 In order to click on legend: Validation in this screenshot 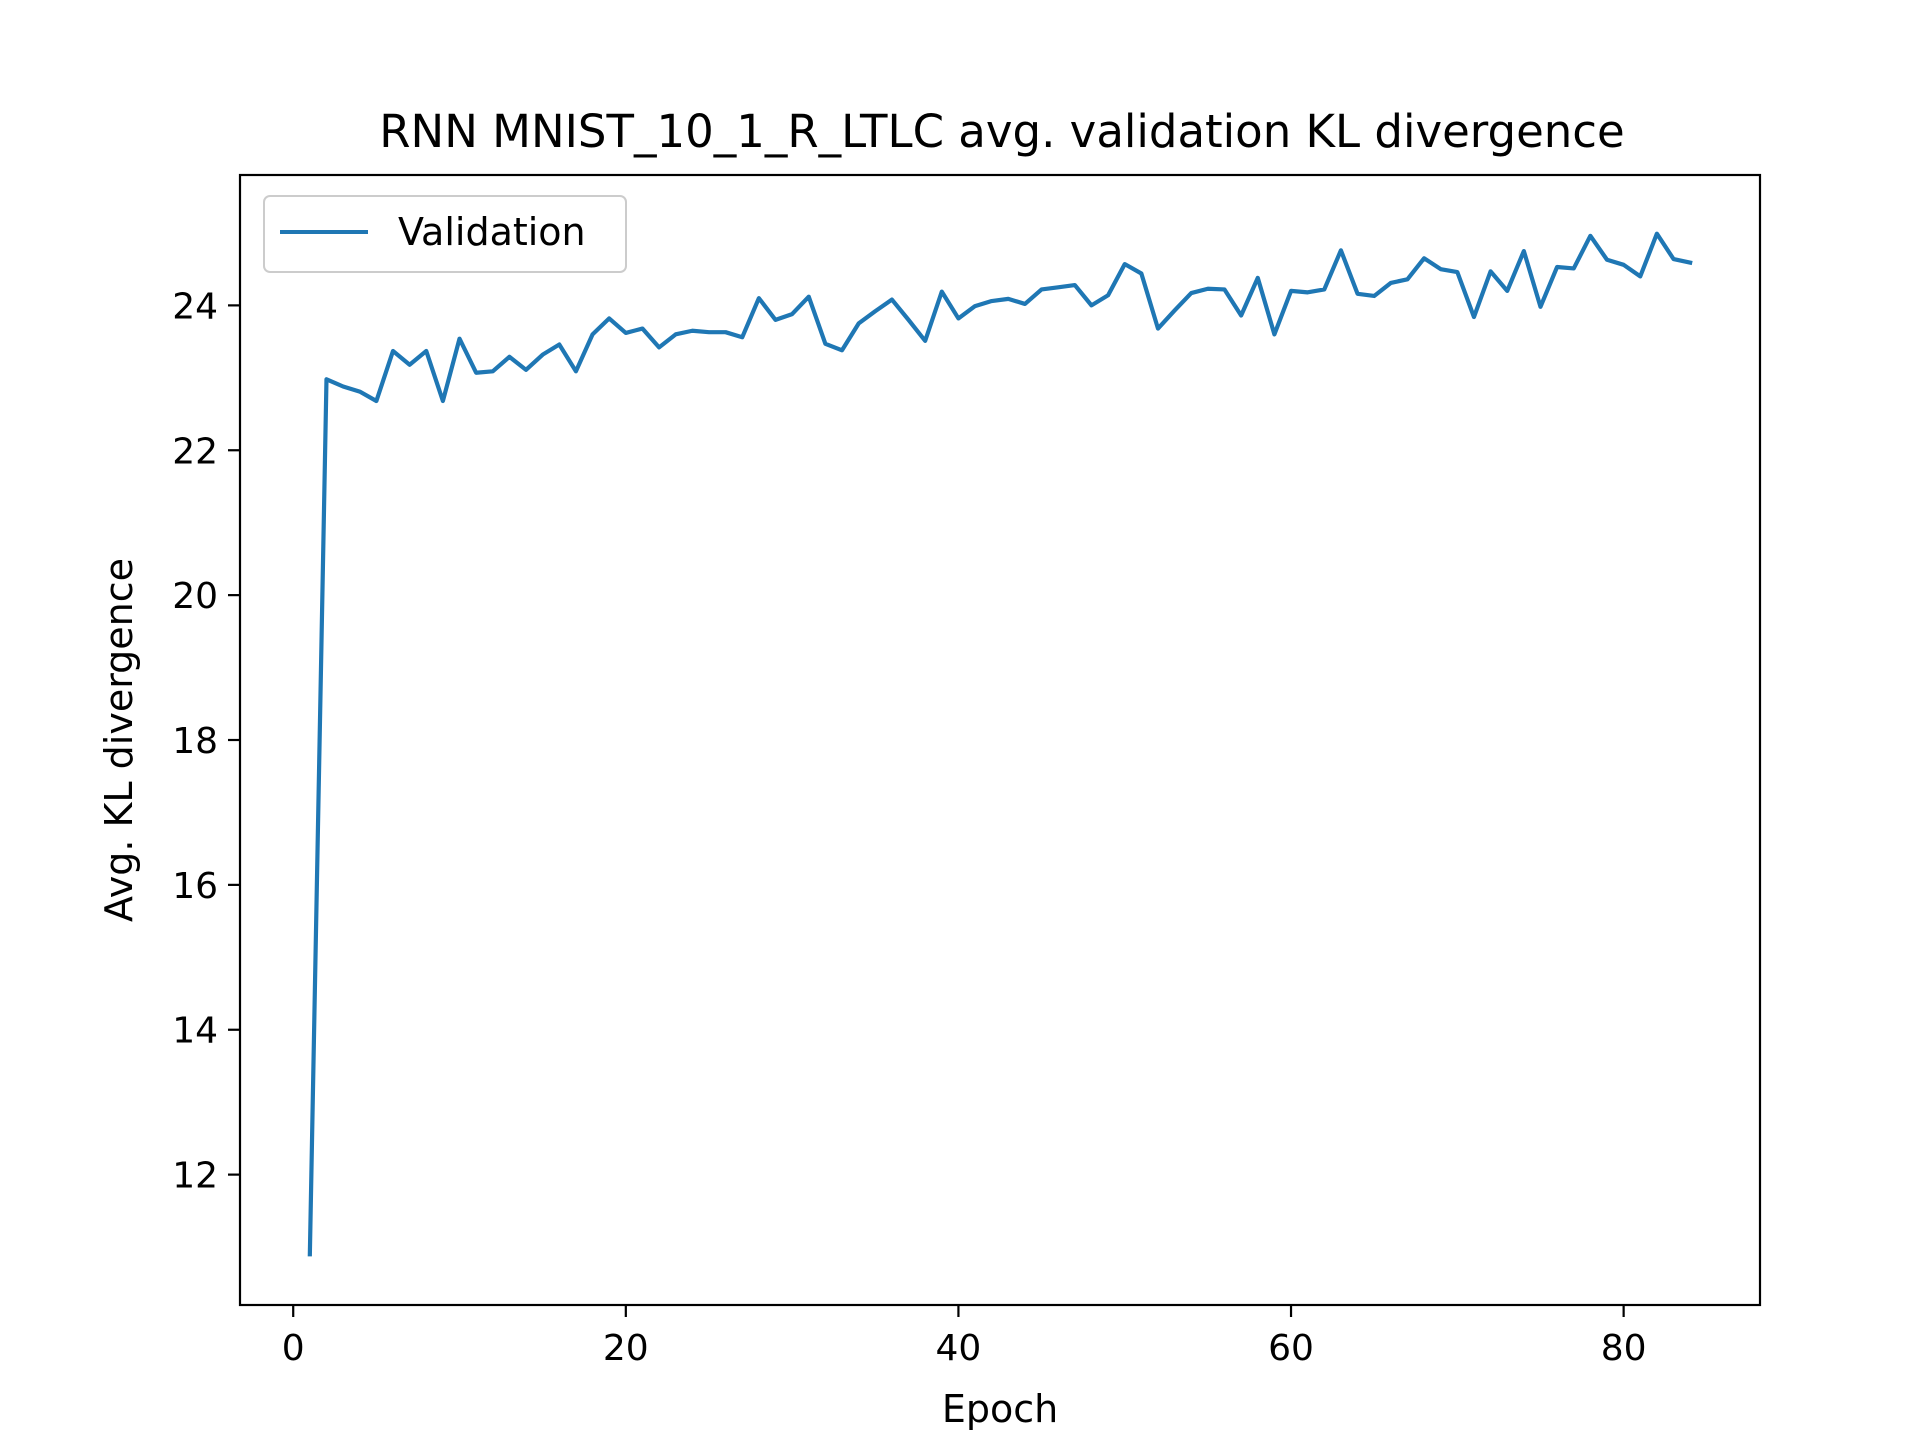, I will do `click(445, 234)`.